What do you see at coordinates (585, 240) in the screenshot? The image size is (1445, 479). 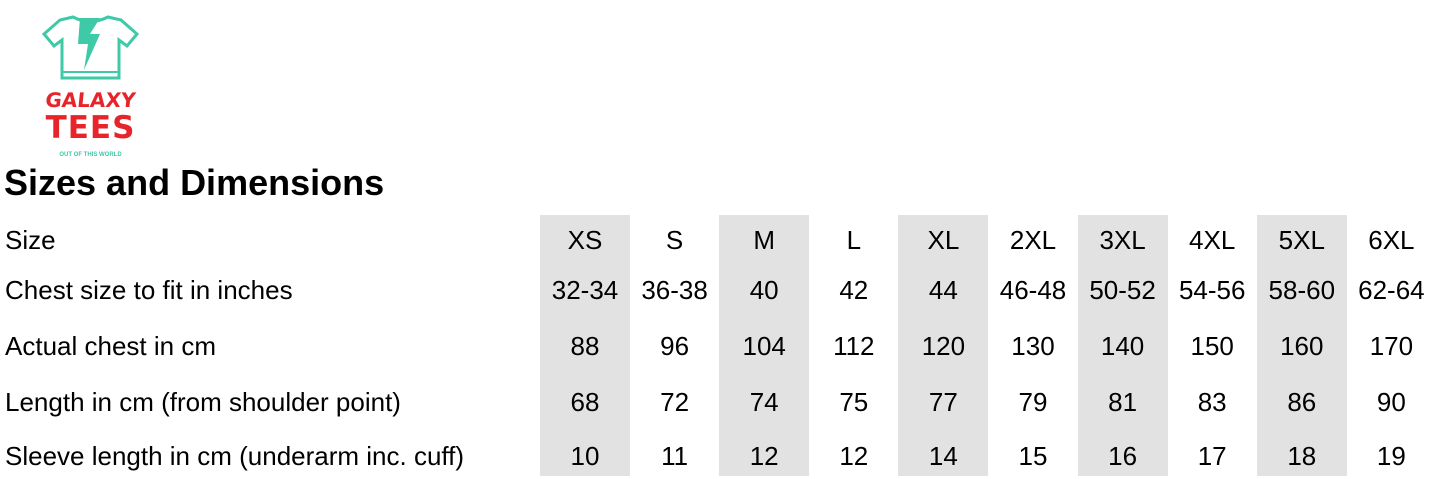 I see `size-header-cell: XS` at bounding box center [585, 240].